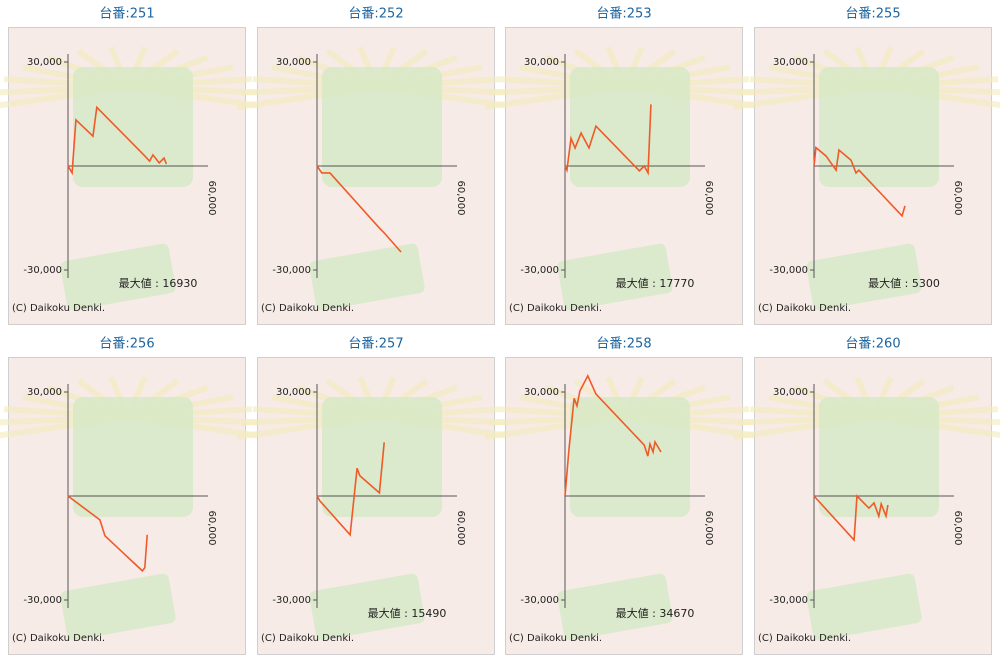 The width and height of the screenshot is (1000, 666). Describe the element at coordinates (126, 14) in the screenshot. I see `chart-title: 台番:251` at that location.